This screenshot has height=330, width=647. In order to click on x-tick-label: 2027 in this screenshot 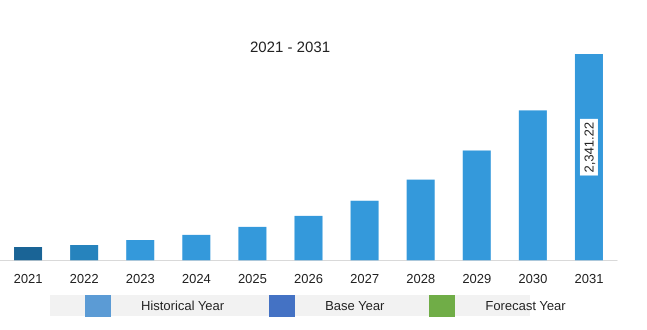, I will do `click(365, 278)`.